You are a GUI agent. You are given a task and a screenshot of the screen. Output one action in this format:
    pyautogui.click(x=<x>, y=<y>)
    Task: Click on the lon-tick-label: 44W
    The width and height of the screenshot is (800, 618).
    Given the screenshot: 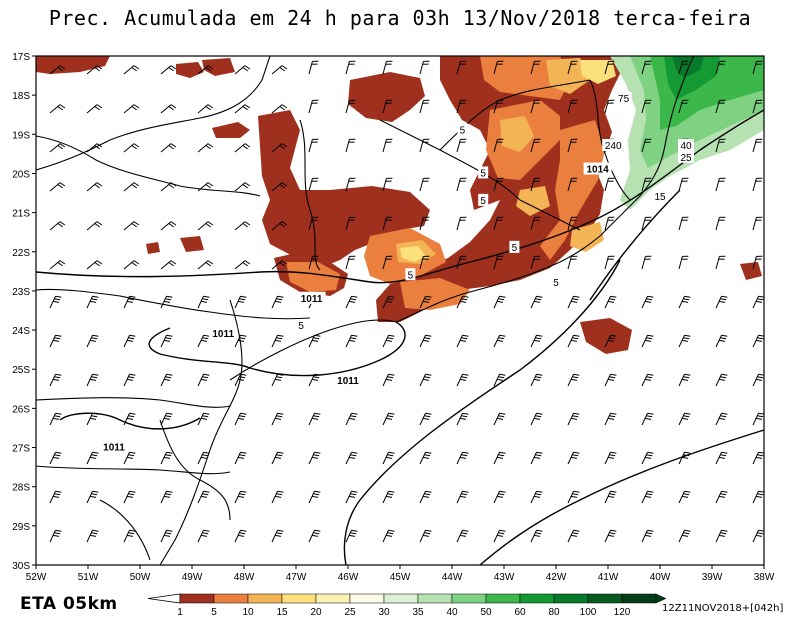 What is the action you would take?
    pyautogui.click(x=452, y=577)
    